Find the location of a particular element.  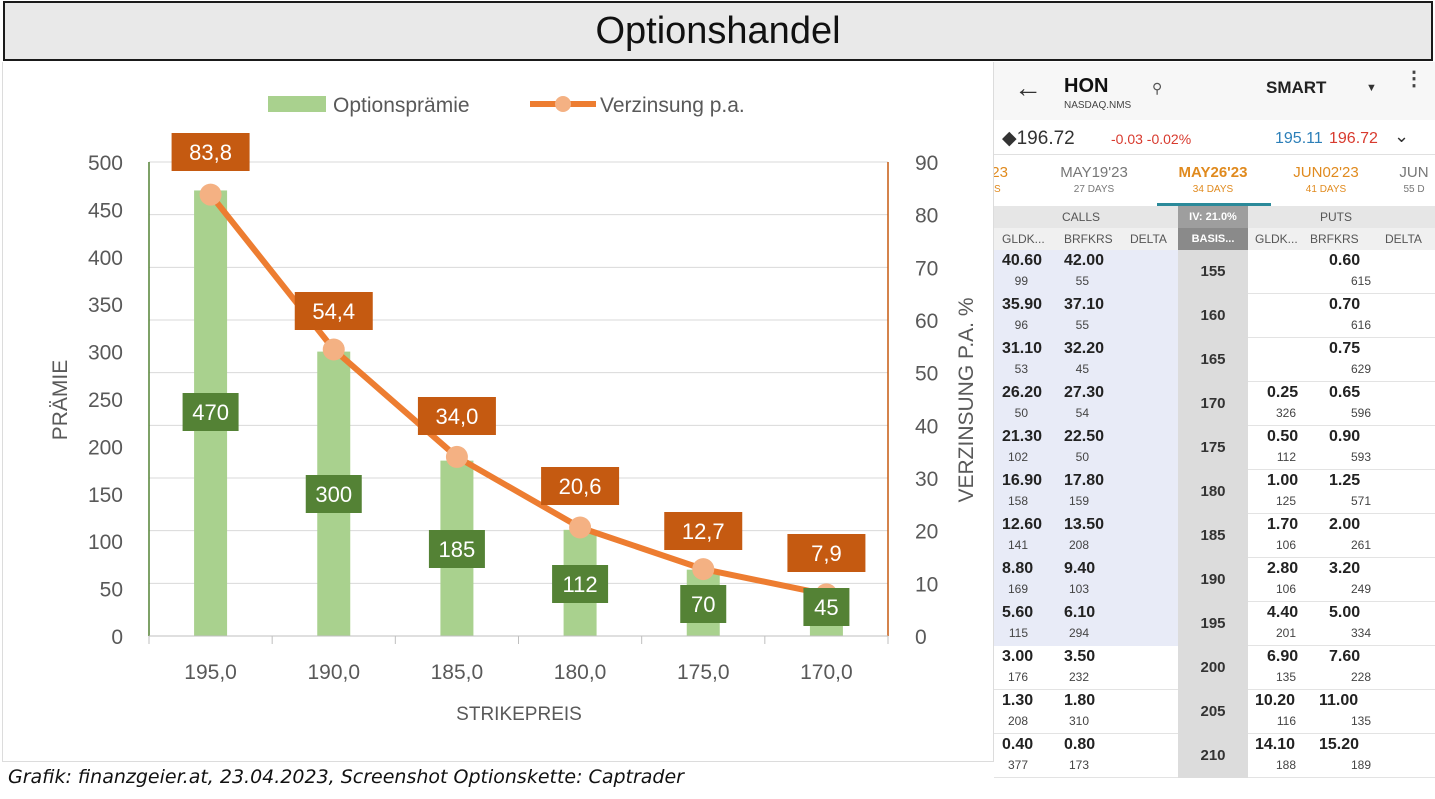

put-ask-price: 15.20 is located at coordinates (1339, 744).